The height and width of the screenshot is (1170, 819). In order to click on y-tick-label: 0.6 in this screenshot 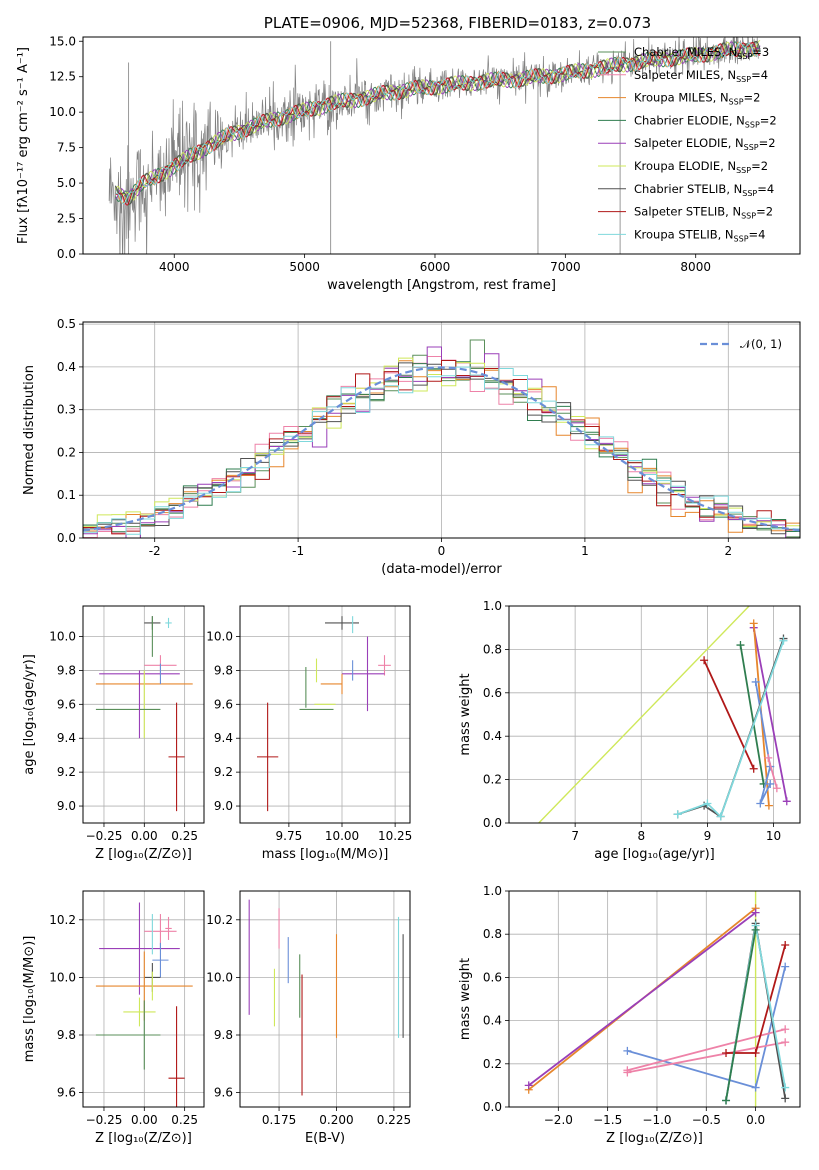, I will do `click(492, 693)`.